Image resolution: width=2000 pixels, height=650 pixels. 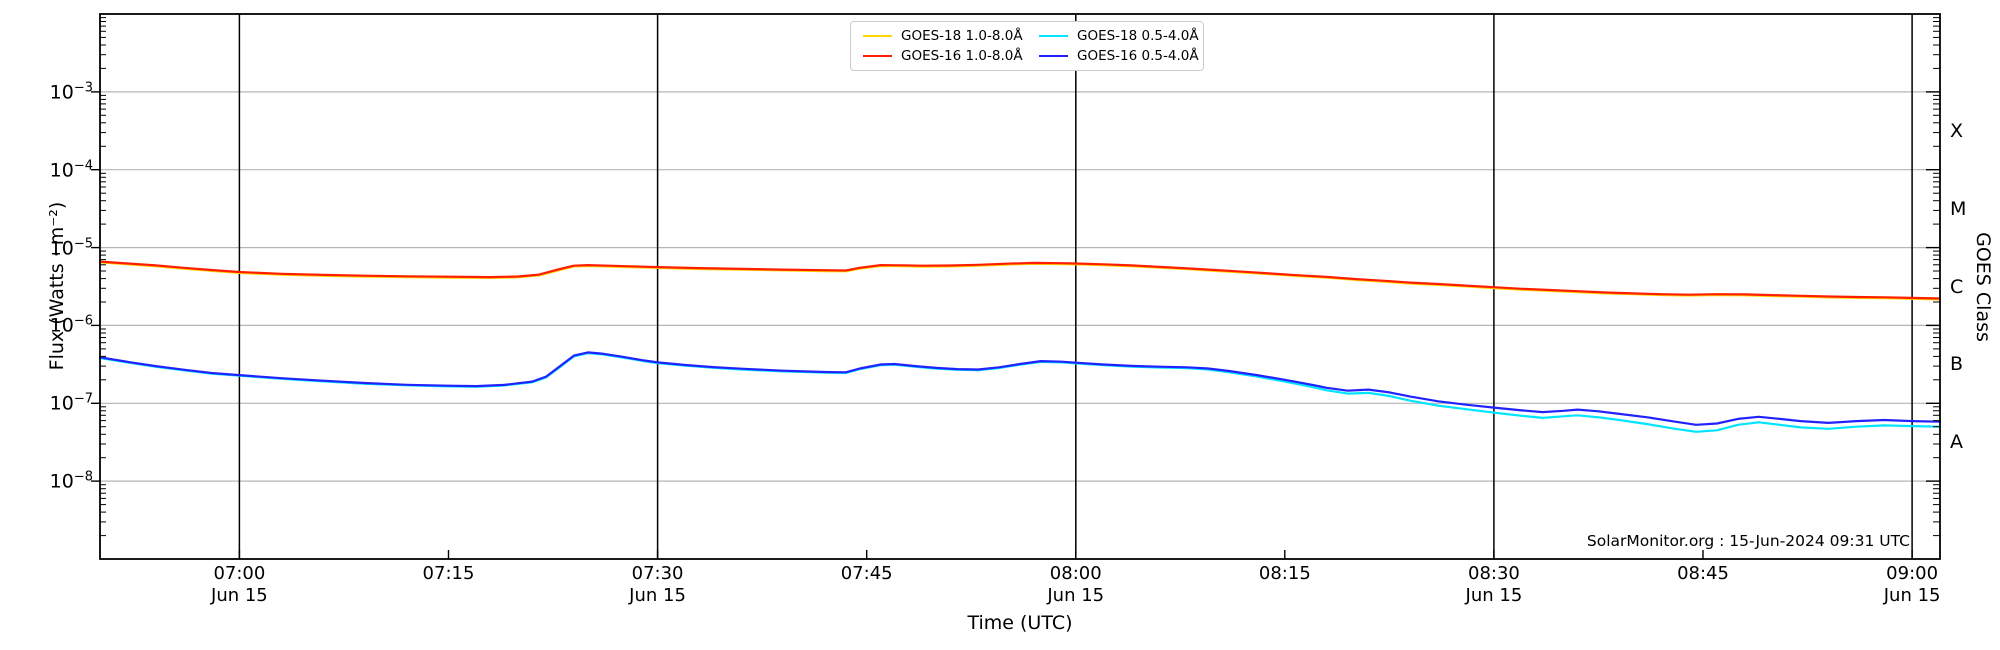 What do you see at coordinates (657, 584) in the screenshot?
I see `x-tick-label: 07:30 Jun 15` at bounding box center [657, 584].